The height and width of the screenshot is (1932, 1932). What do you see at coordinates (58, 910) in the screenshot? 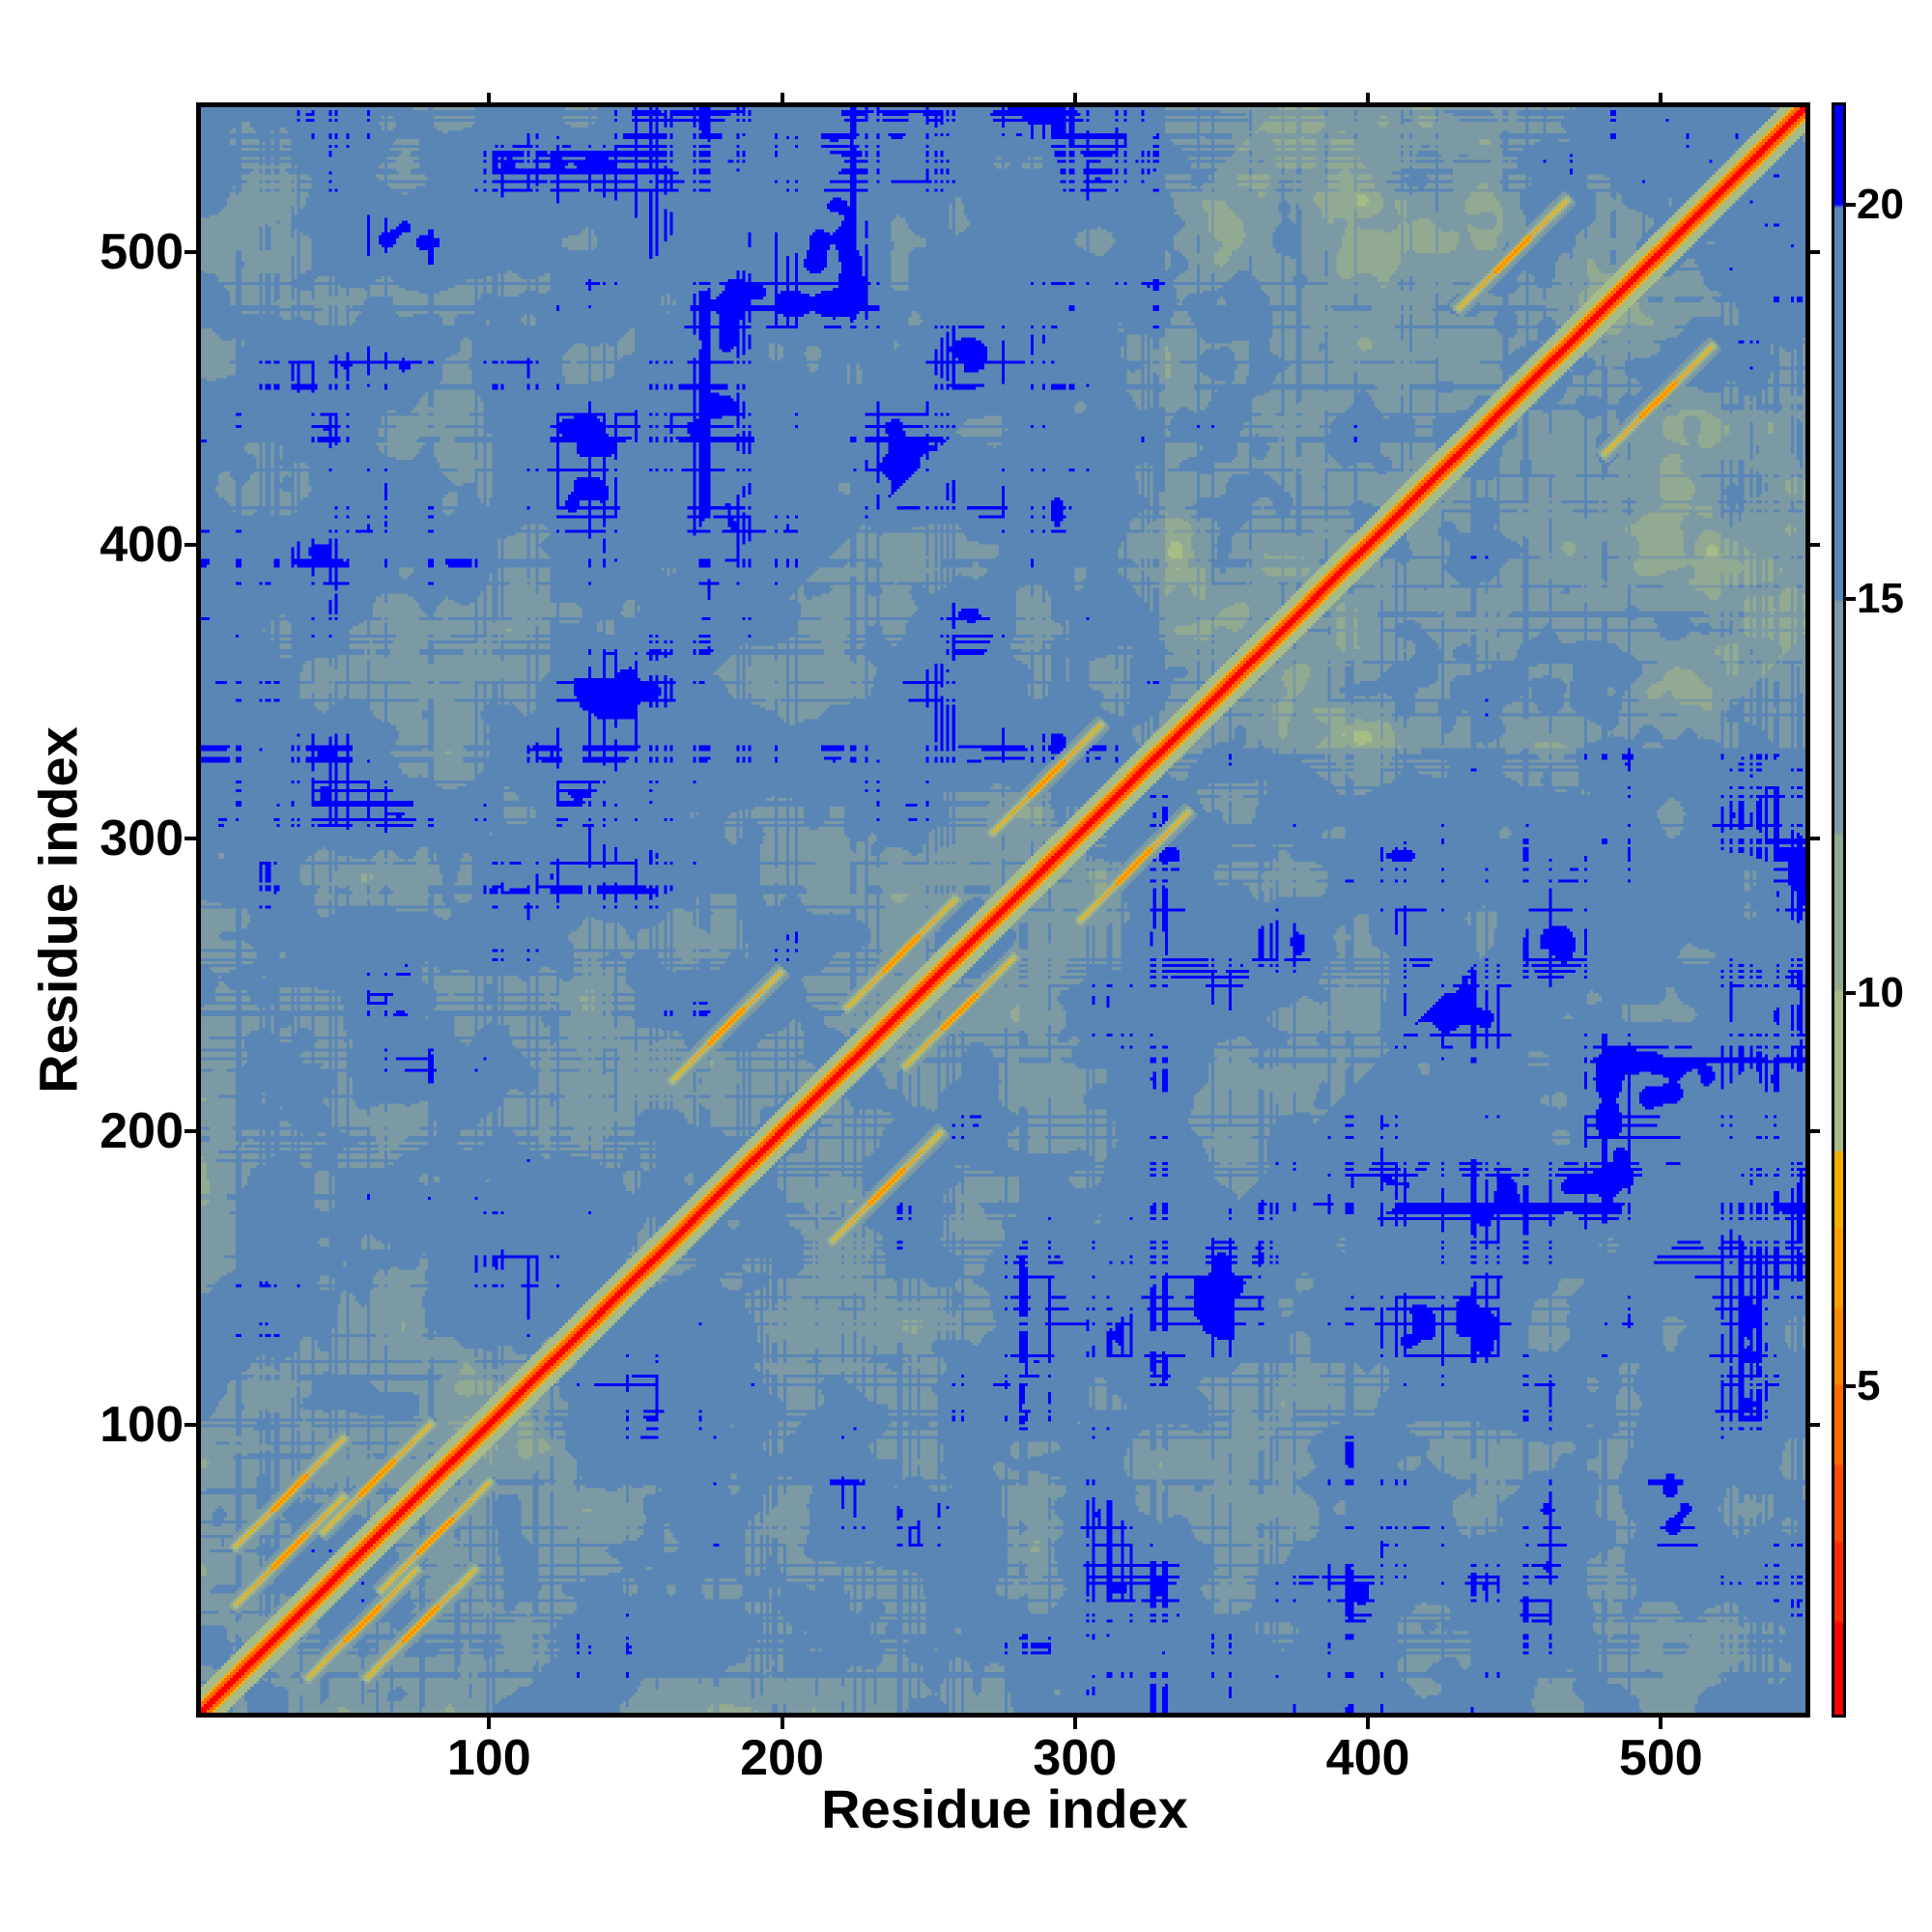
I see `y-axis-label: Residue index` at bounding box center [58, 910].